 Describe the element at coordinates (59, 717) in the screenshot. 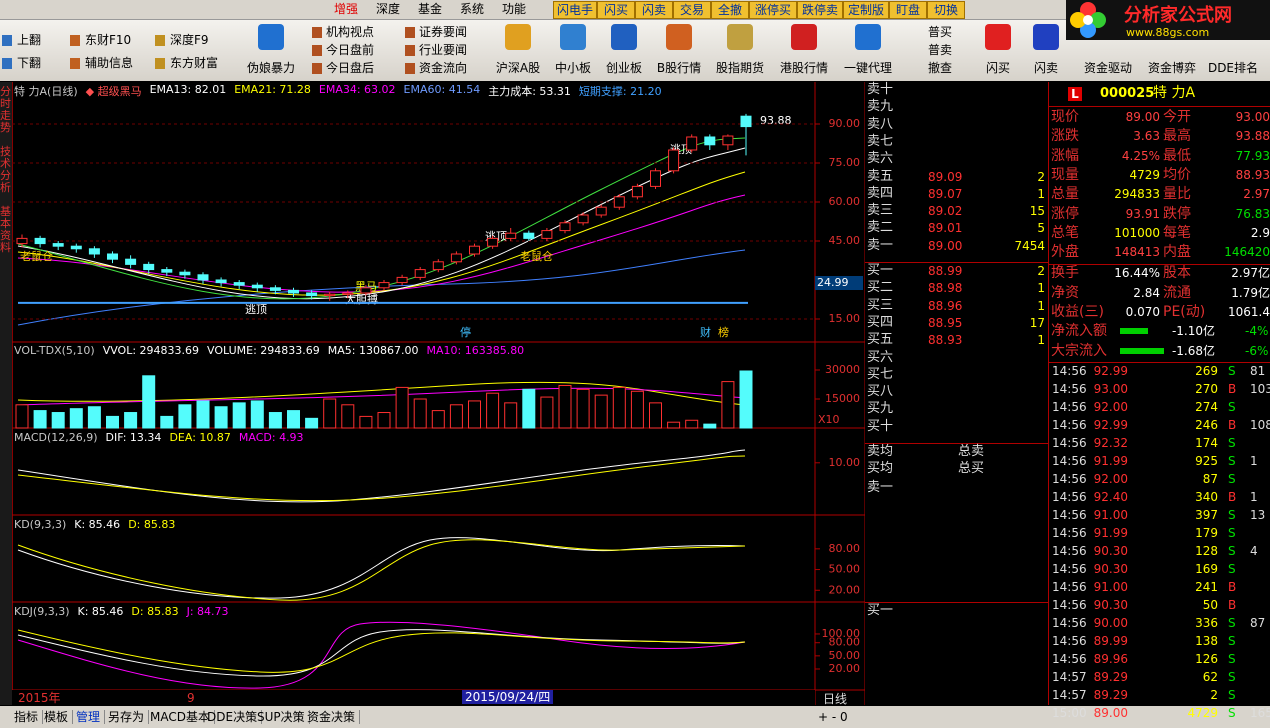

I see `bottom-tab: 模板` at that location.